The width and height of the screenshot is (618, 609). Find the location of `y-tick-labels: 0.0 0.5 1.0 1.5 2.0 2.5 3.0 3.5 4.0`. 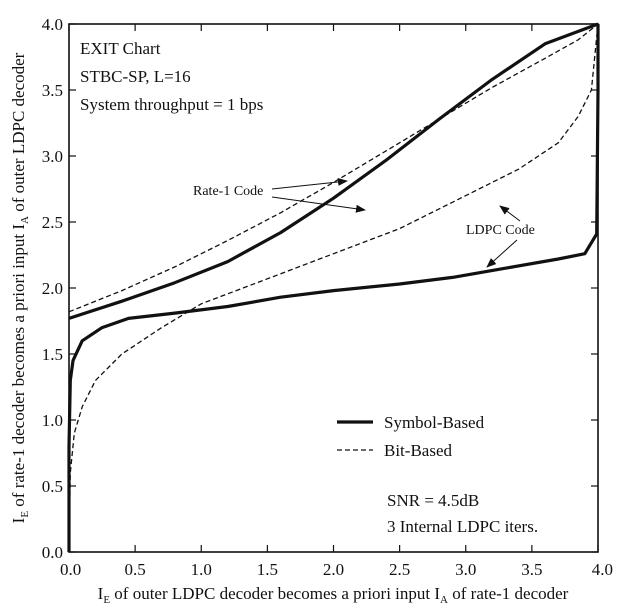

y-tick-labels: 0.0 0.5 1.0 1.5 2.0 2.5 3.0 3.5 4.0 is located at coordinates (52, 288).